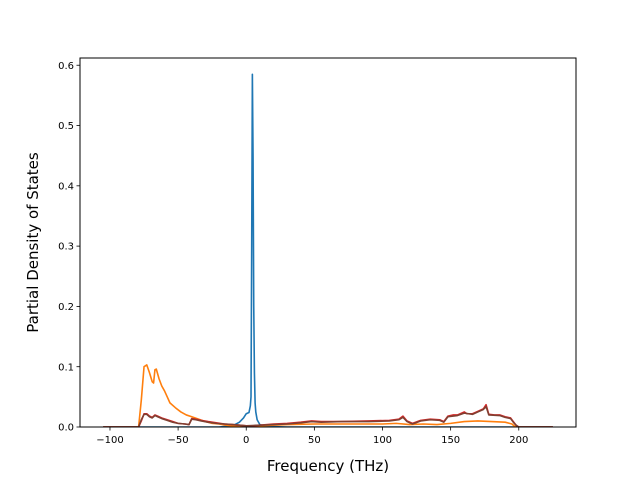 Image resolution: width=640 pixels, height=485 pixels. Describe the element at coordinates (66, 126) in the screenshot. I see `y-tick-label: 0.5` at that location.